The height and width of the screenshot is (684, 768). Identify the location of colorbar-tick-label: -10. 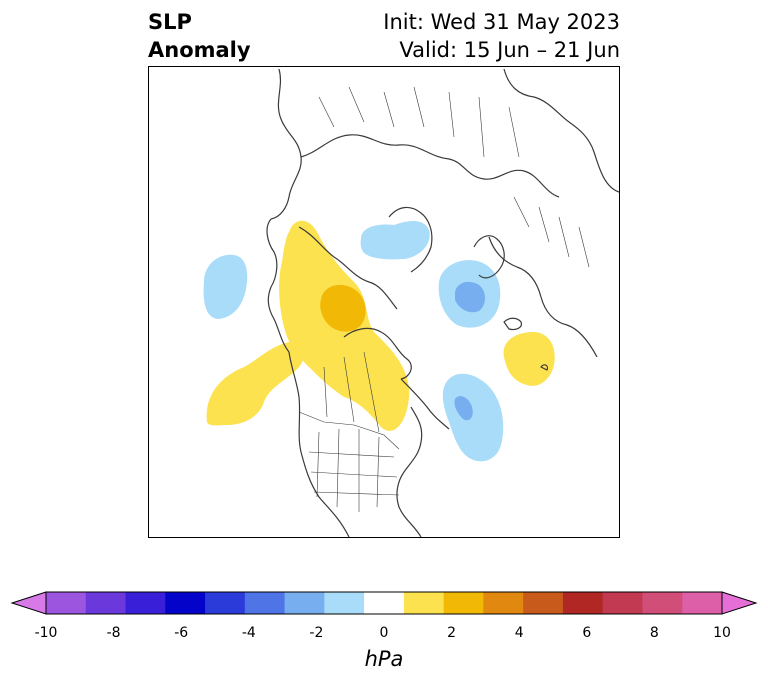
(46, 633).